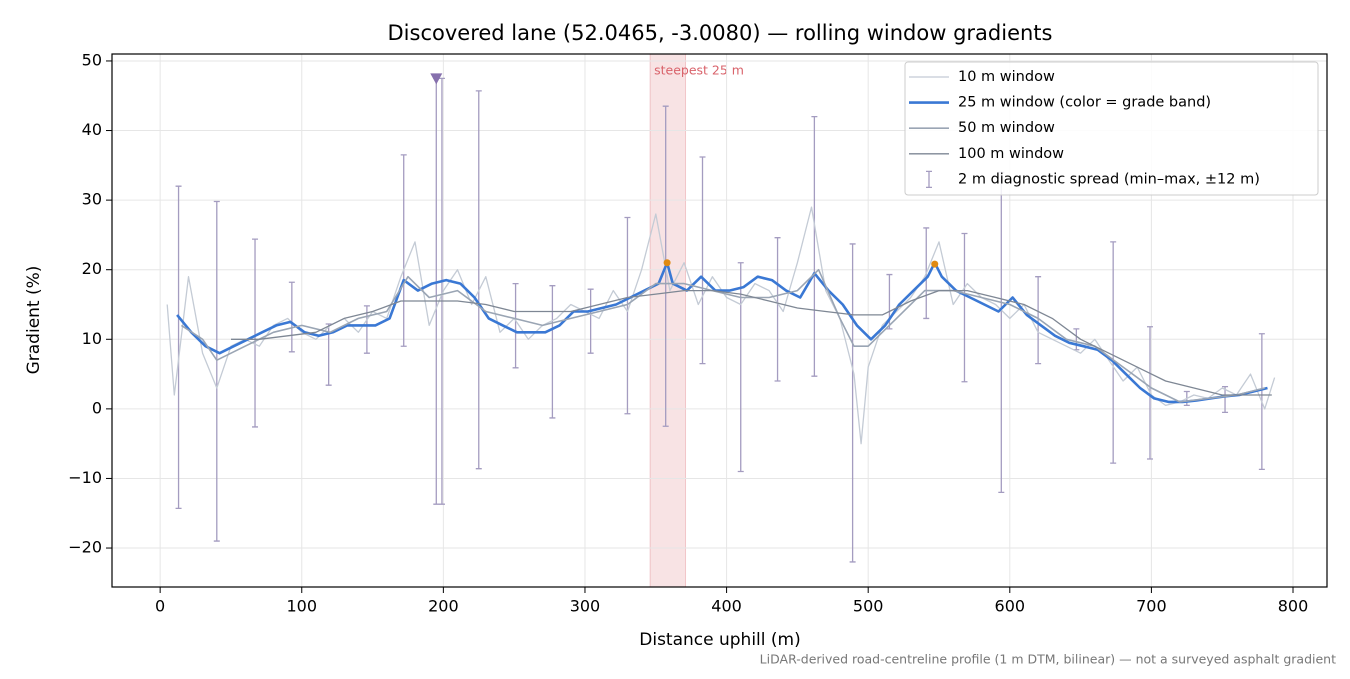 Image resolution: width=1350 pixels, height=679 pixels. What do you see at coordinates (92, 129) in the screenshot?
I see `y-tick-label: 40` at bounding box center [92, 129].